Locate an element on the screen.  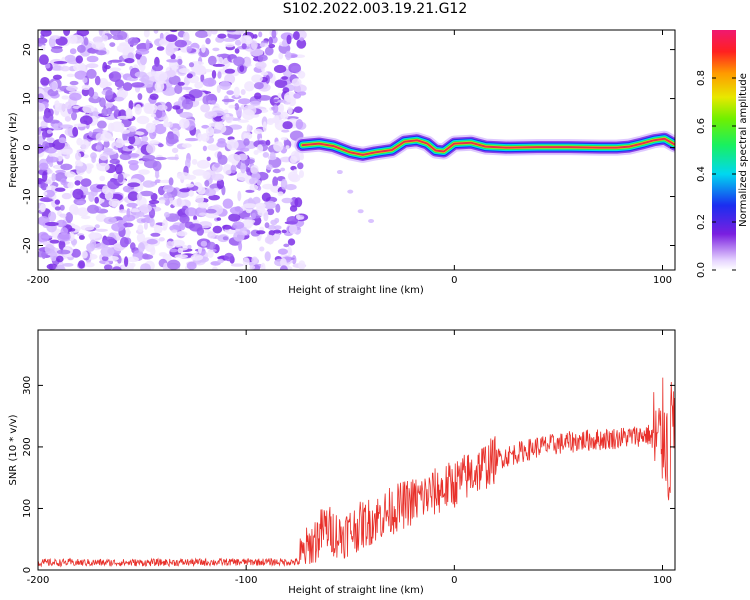
y-tick-label: 0 is located at coordinates (27, 570).